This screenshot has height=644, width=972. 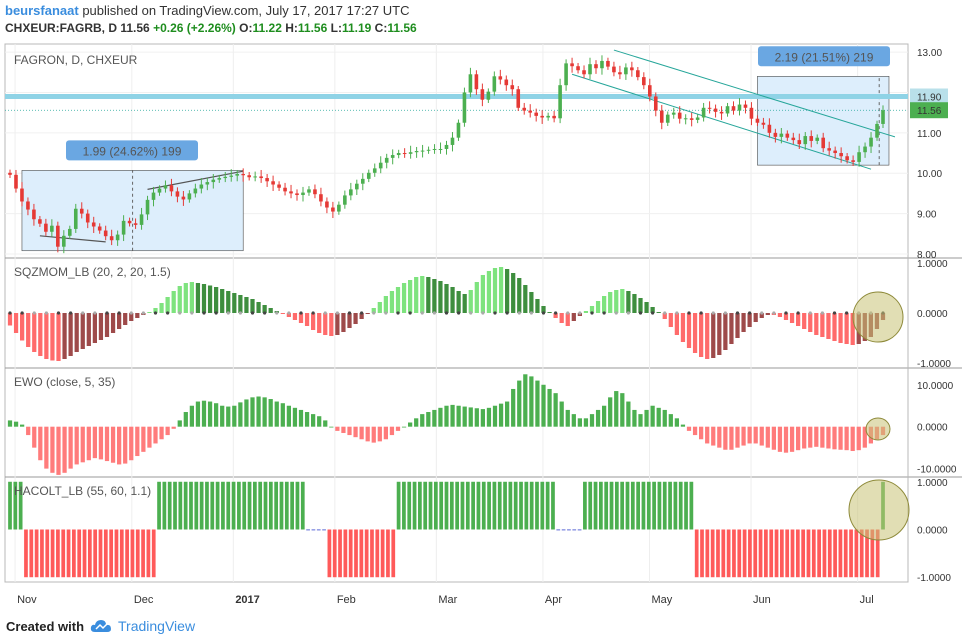 What do you see at coordinates (42, 10) in the screenshot?
I see `author-link: beursfanaat` at bounding box center [42, 10].